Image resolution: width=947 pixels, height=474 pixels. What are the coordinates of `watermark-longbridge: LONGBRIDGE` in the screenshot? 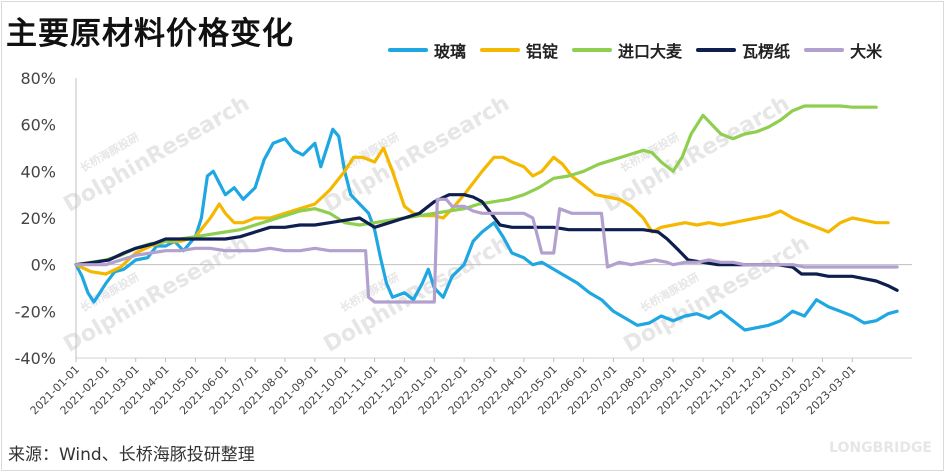 It's located at (880, 448).